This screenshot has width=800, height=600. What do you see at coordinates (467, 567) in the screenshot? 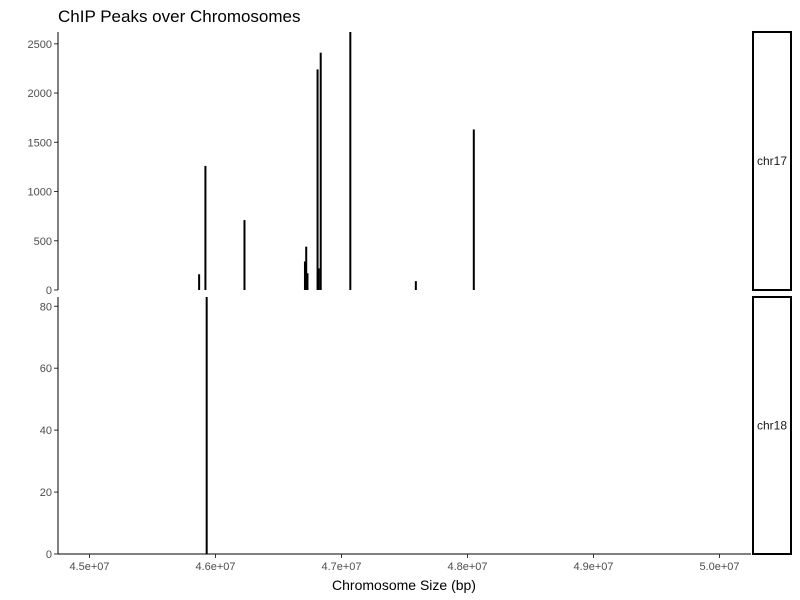
I see `x-tick-label: 4.8e+07` at bounding box center [467, 567].